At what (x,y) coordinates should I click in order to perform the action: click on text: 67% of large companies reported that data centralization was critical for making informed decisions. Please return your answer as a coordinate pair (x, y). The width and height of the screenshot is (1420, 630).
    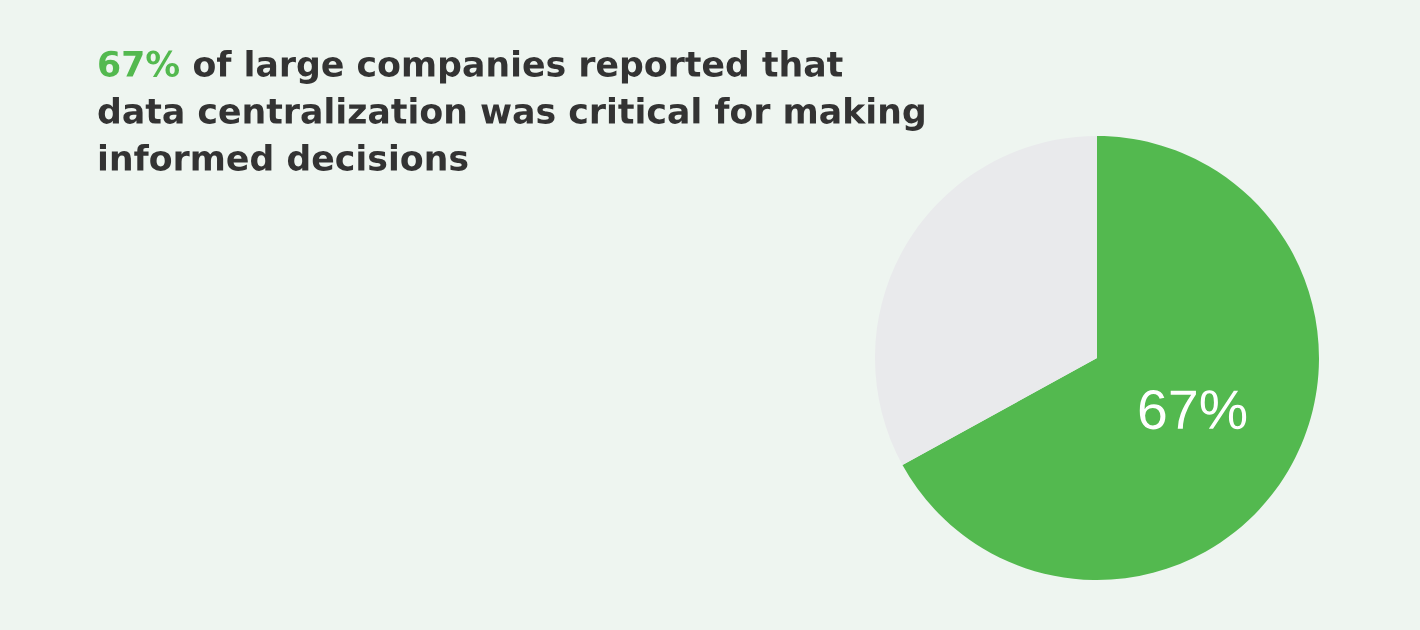
    Looking at the image, I should click on (511, 110).